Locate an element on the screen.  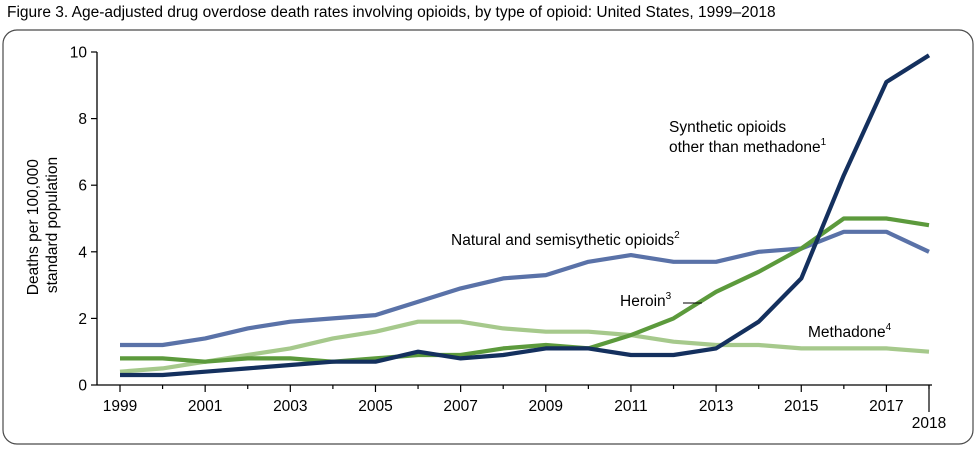
x-tick-label-last: 2018 is located at coordinates (929, 423).